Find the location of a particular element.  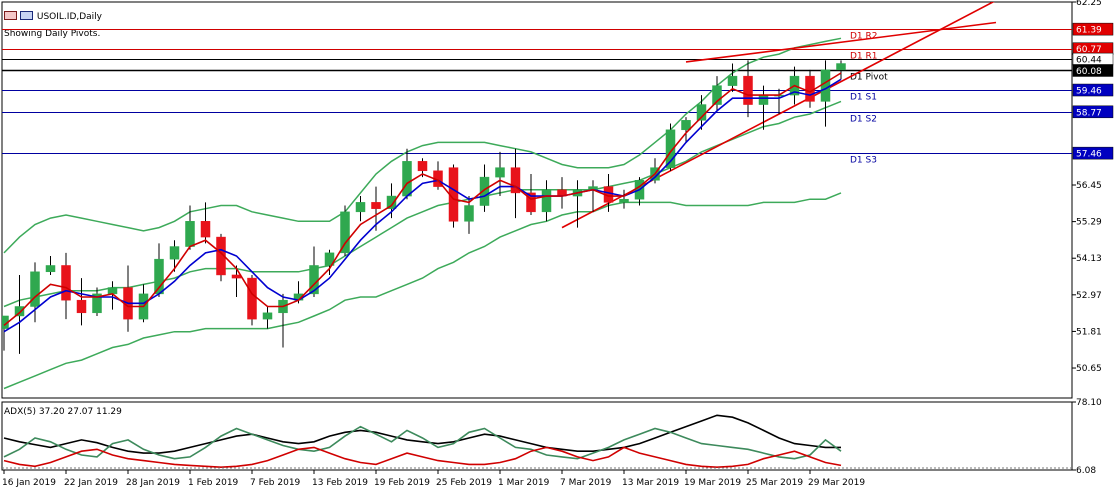

pivot-label: D1 S2 is located at coordinates (863, 120).